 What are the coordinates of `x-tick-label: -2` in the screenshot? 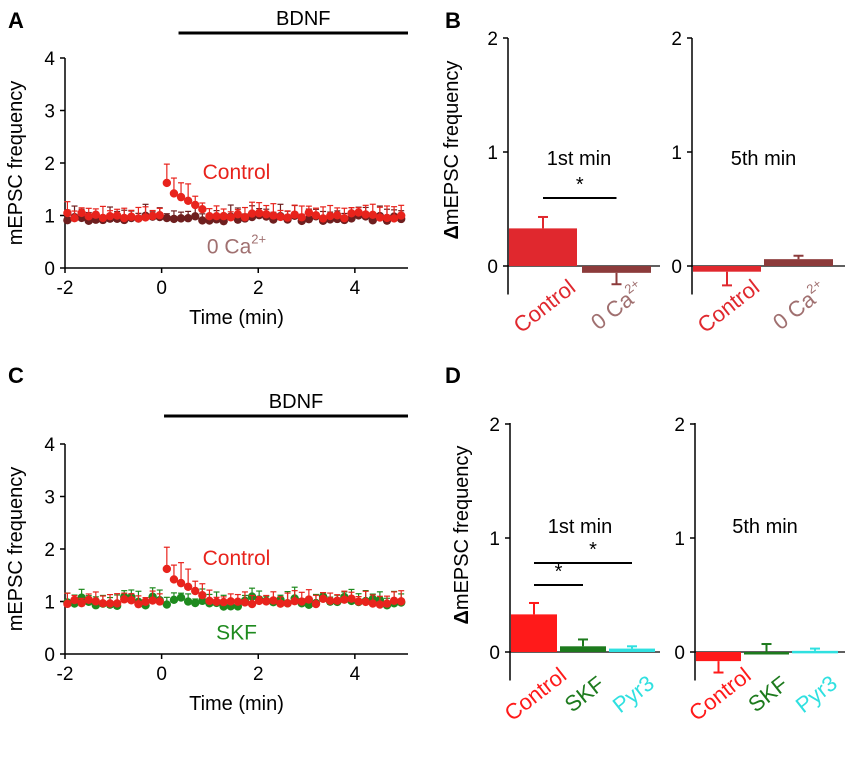 It's located at (65, 288).